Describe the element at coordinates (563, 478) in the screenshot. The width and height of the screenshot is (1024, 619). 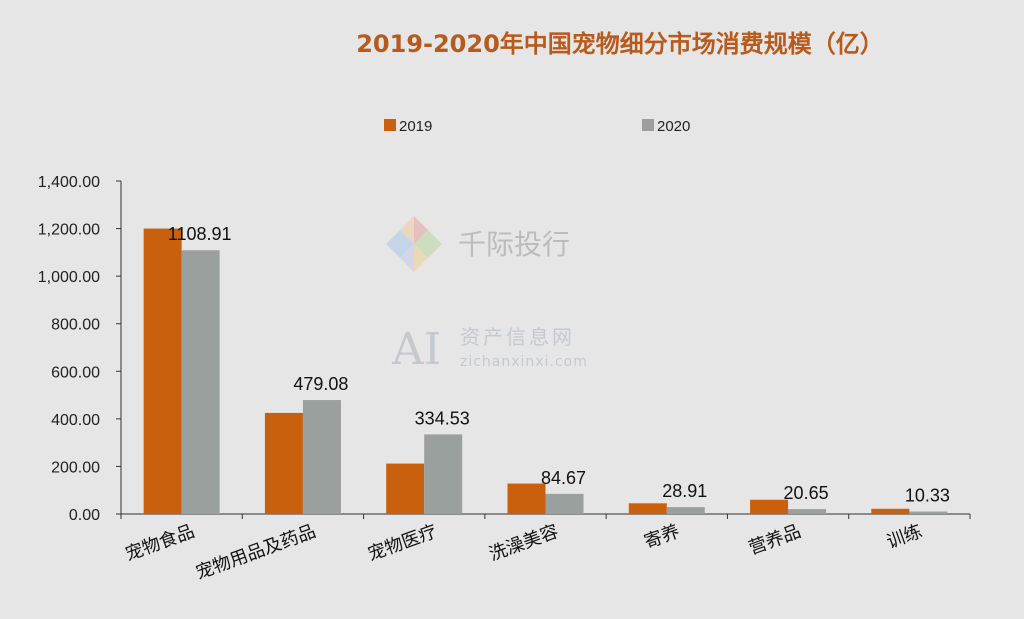
I see `data-label: 84.67` at that location.